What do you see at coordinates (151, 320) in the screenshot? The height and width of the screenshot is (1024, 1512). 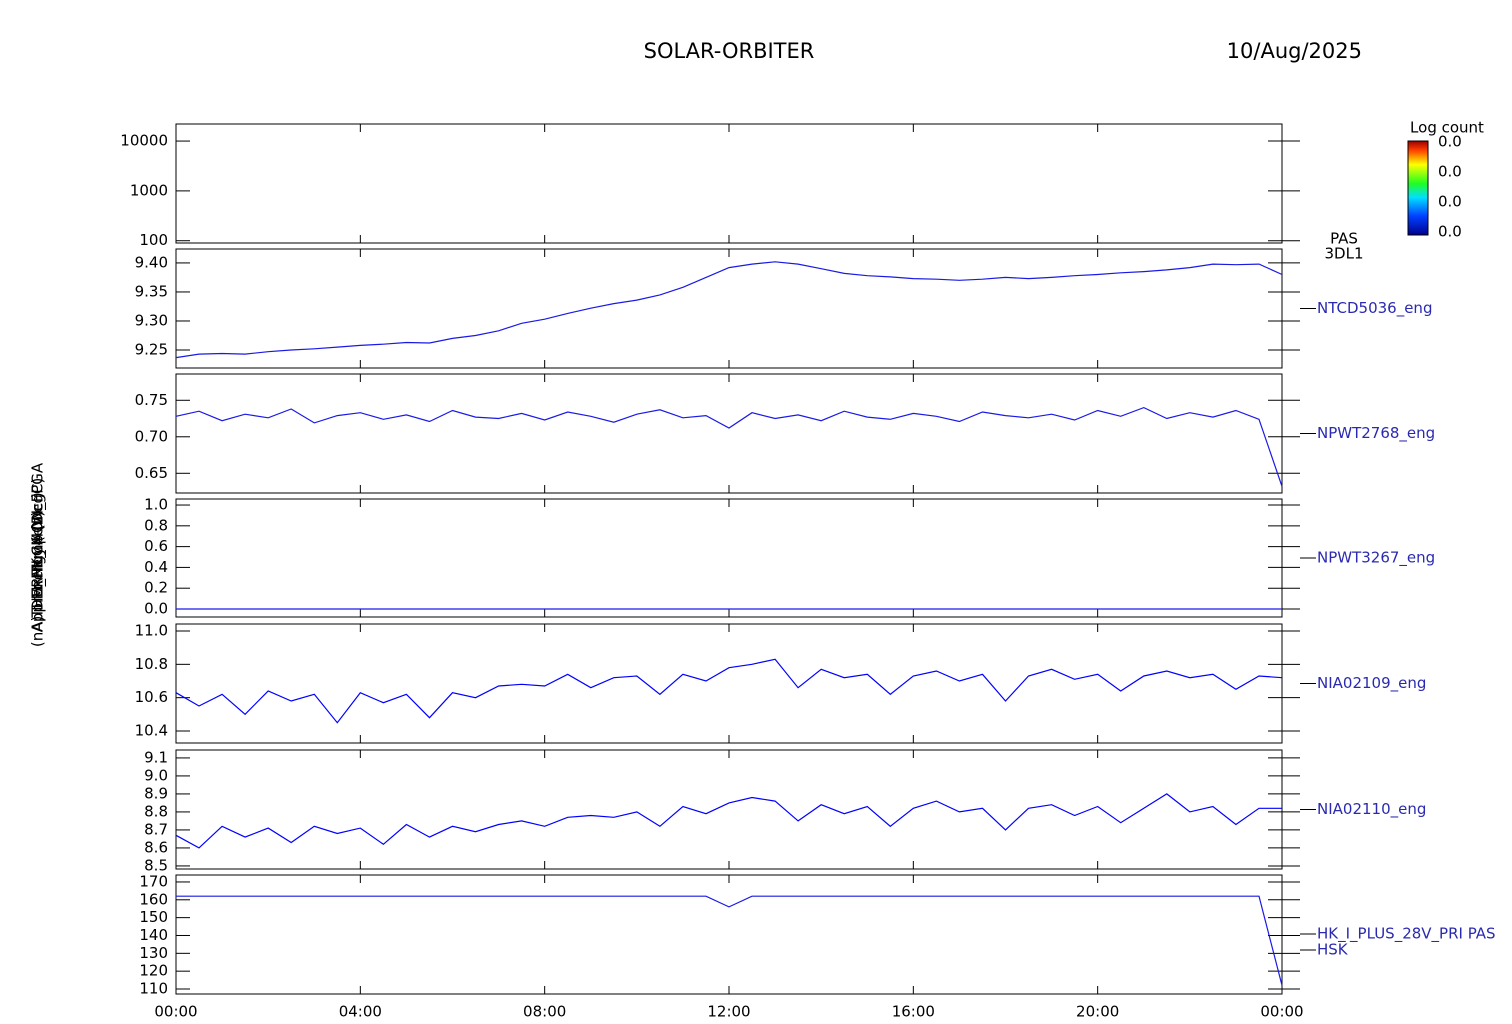 I see `y-tick-label: 9.30` at bounding box center [151, 320].